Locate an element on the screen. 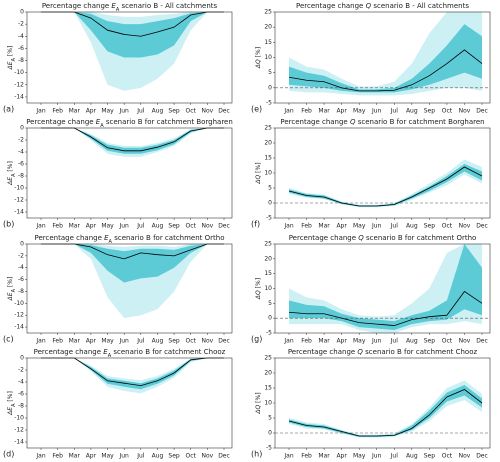 Image resolution: width=500 pixels, height=462 pixels. y-tick-label: -12 is located at coordinates (19, 84).